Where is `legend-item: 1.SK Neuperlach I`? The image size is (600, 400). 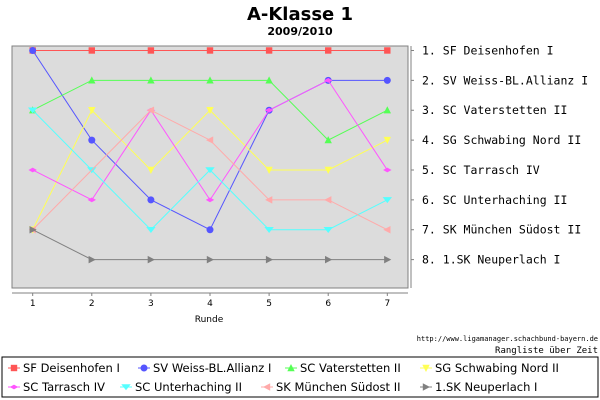 legend-item: 1.SK Neuperlach I is located at coordinates (478, 387).